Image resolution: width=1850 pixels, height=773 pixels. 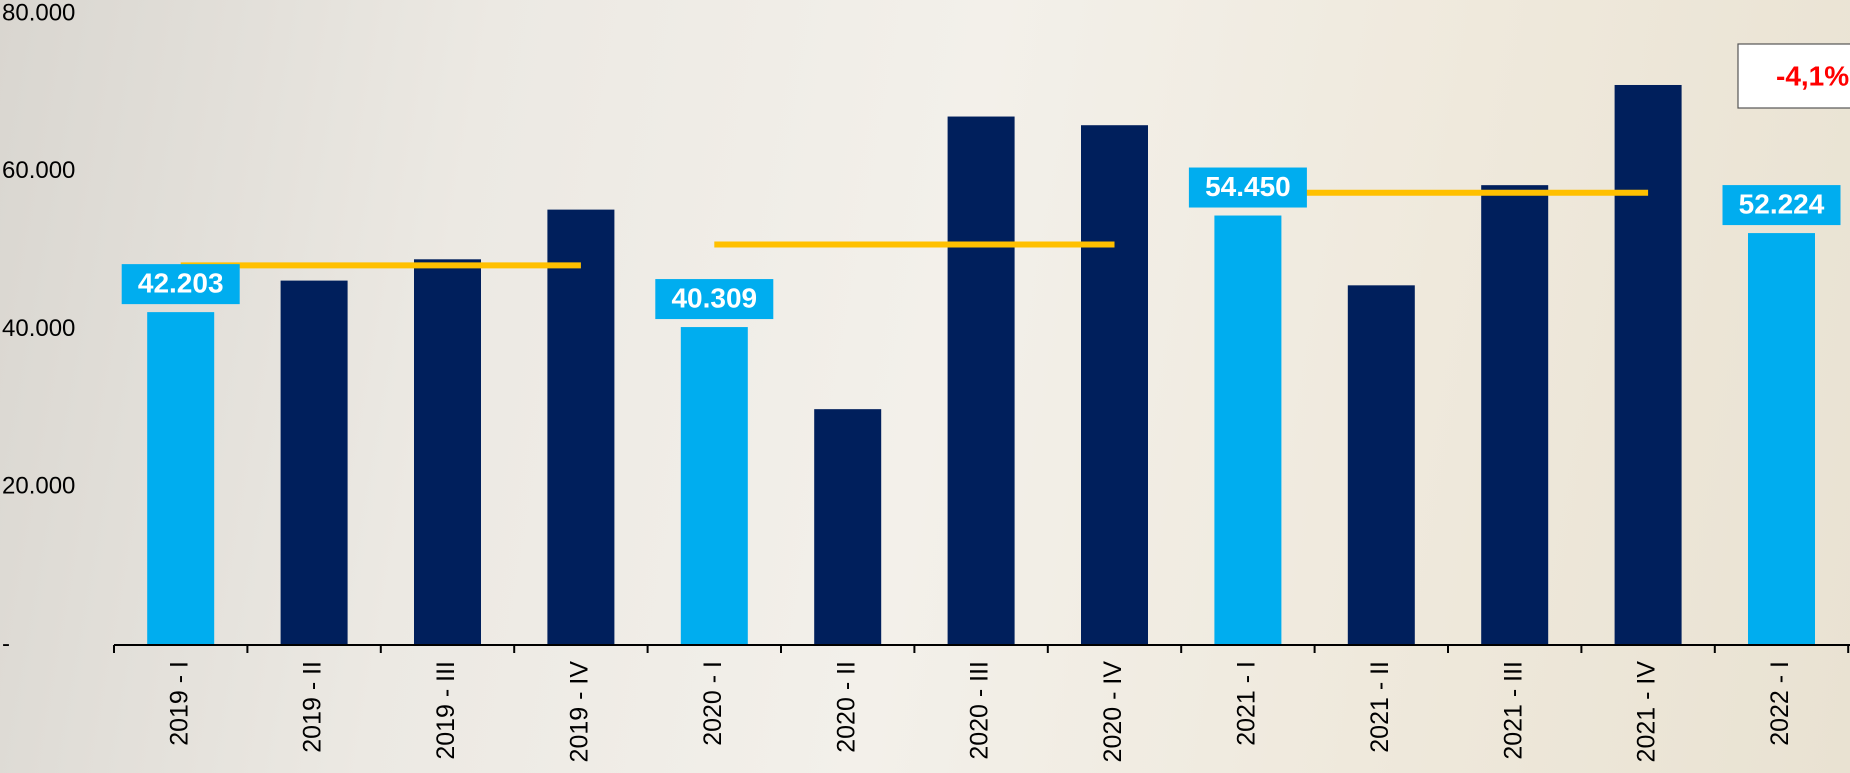 What do you see at coordinates (179, 703) in the screenshot?
I see `x-tick-label: 2019 - I` at bounding box center [179, 703].